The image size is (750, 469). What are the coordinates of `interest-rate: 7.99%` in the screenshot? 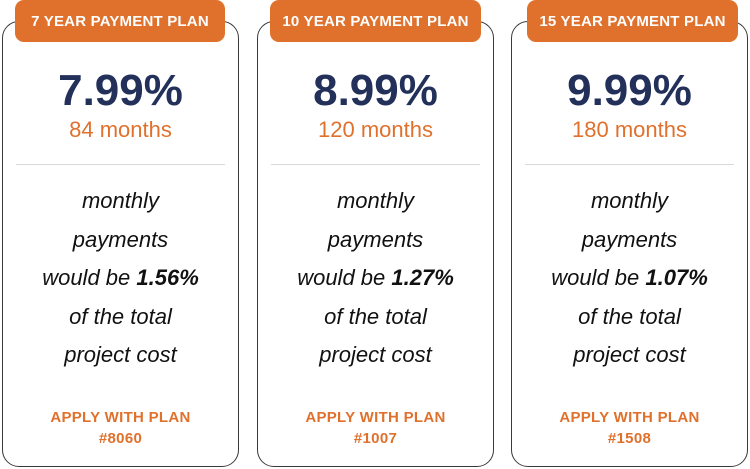 It's located at (120, 90).